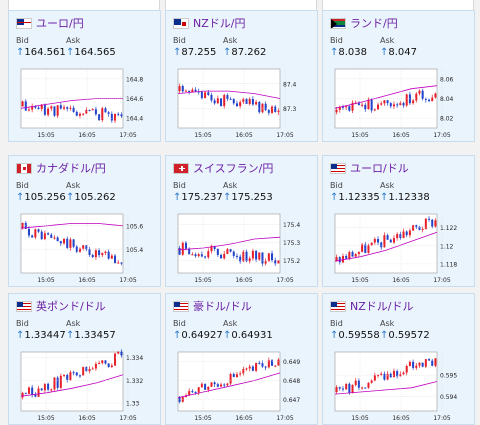  What do you see at coordinates (134, 226) in the screenshot?
I see `y-tick-label: 105.6` at bounding box center [134, 226].